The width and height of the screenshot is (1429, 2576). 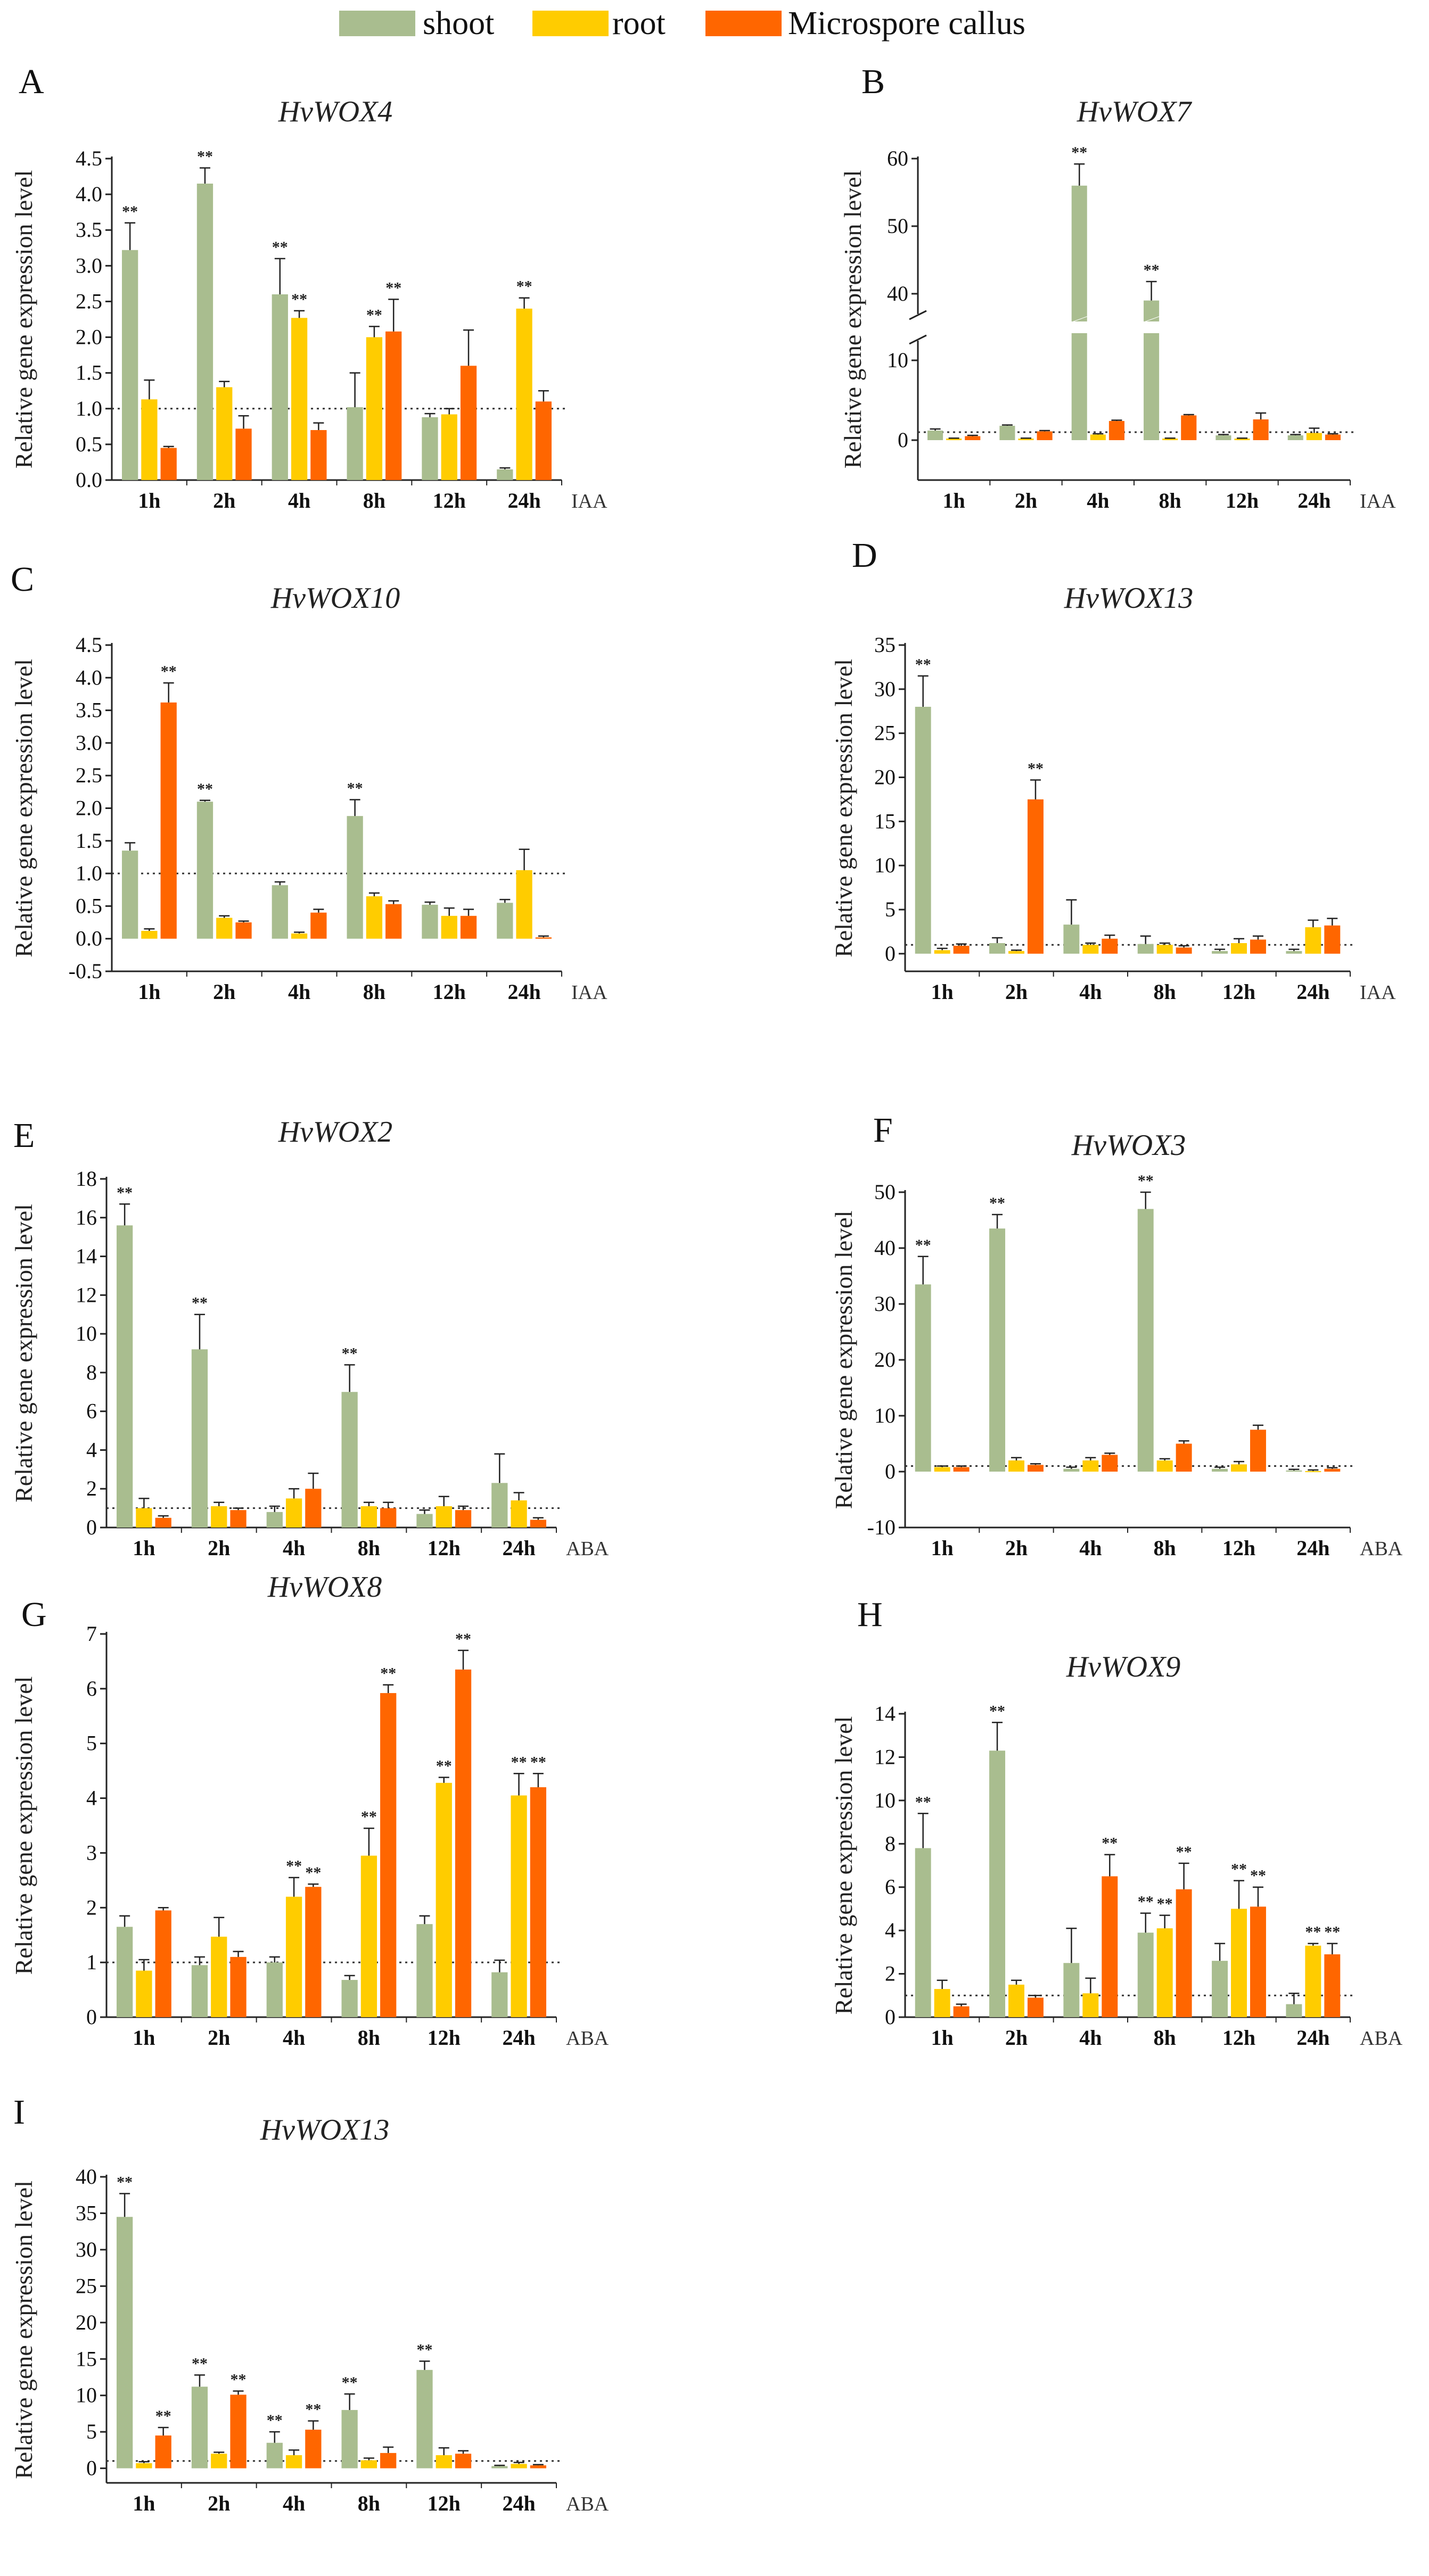 What do you see at coordinates (885, 1714) in the screenshot?
I see `y-tick-label: 14` at bounding box center [885, 1714].